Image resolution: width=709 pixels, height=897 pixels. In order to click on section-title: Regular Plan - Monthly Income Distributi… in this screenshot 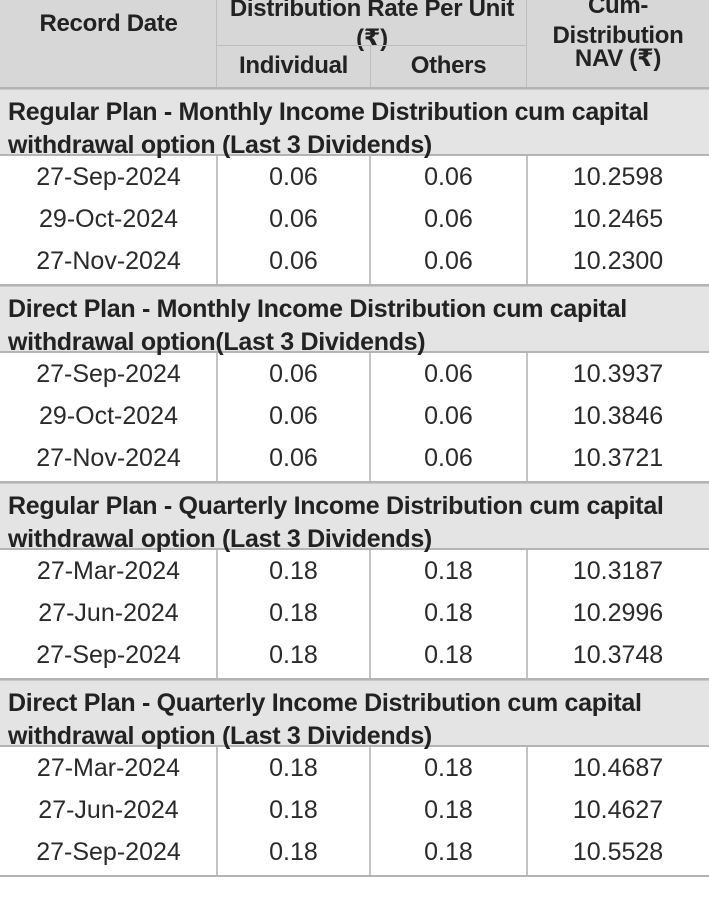, I will do `click(354, 124)`.